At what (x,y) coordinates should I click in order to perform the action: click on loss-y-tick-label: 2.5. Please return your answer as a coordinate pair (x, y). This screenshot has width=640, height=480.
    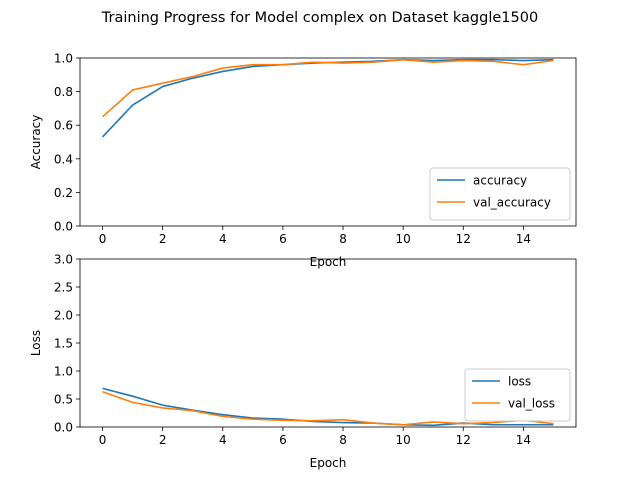
    Looking at the image, I should click on (63, 288).